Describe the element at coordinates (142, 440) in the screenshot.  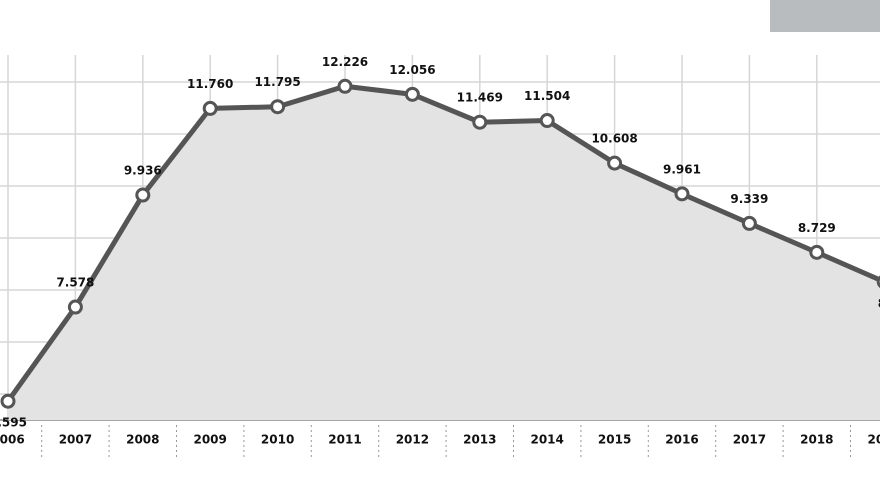
I see `x-tick-label: 2008` at that location.